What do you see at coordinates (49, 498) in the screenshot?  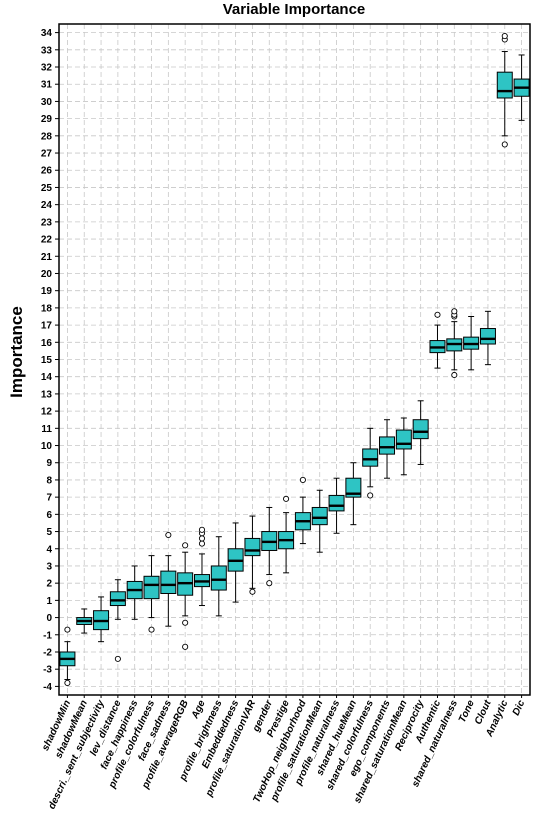 I see `y-tick-label: 7` at bounding box center [49, 498].